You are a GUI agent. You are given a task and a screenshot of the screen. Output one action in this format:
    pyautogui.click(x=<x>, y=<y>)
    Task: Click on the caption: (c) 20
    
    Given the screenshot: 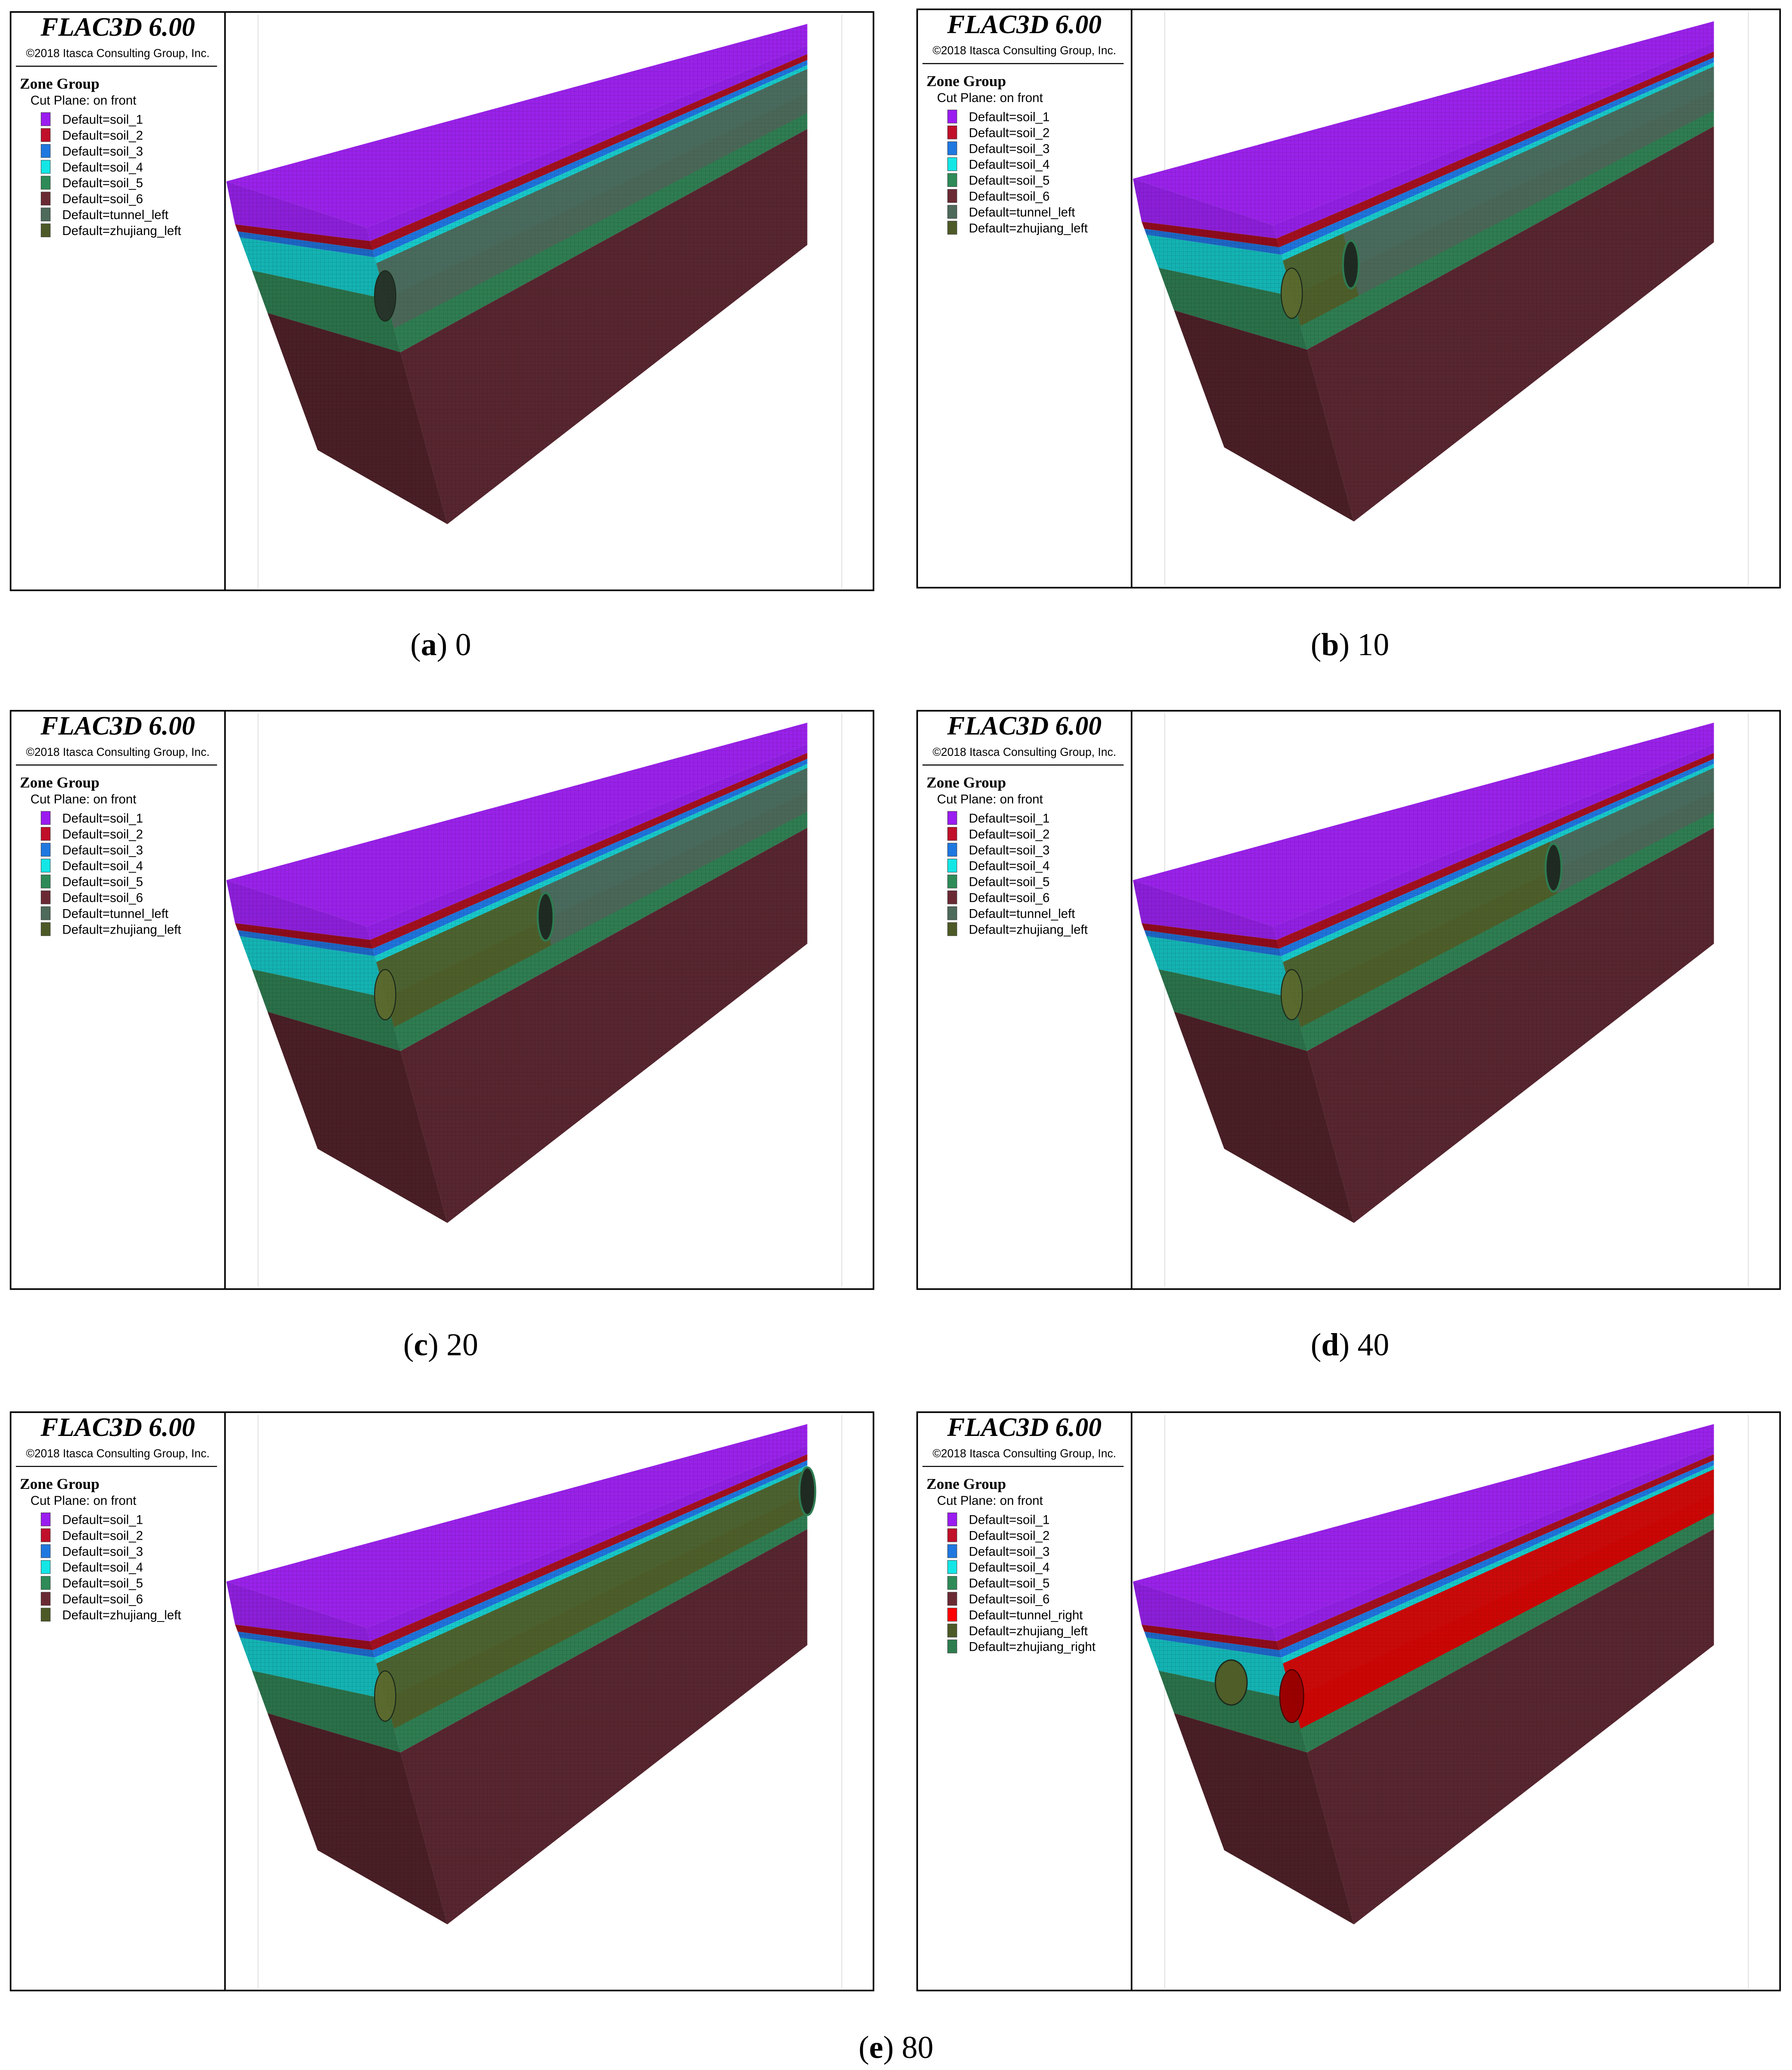 What is the action you would take?
    pyautogui.click(x=440, y=1344)
    